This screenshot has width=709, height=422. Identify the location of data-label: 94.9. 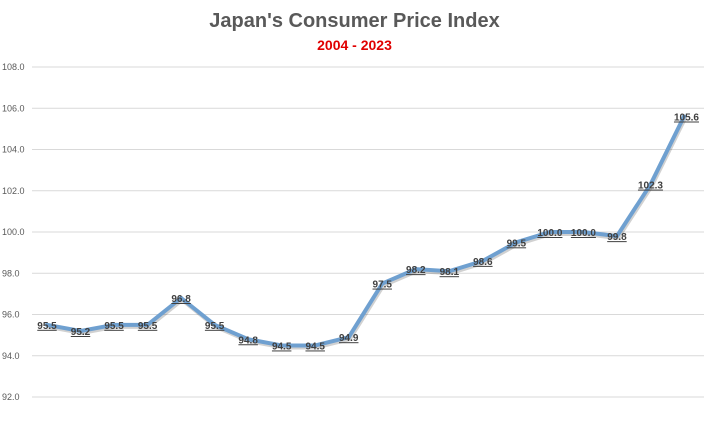
(349, 338).